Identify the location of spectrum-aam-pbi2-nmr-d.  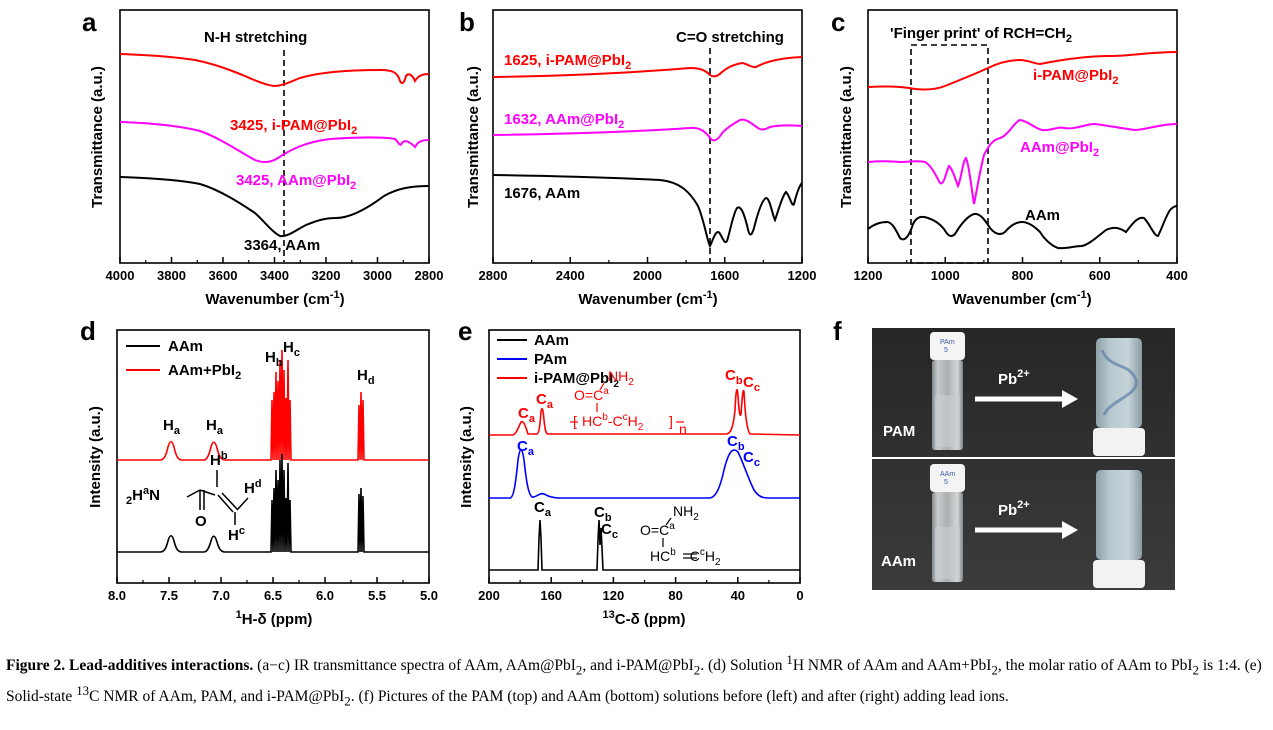
(273, 405).